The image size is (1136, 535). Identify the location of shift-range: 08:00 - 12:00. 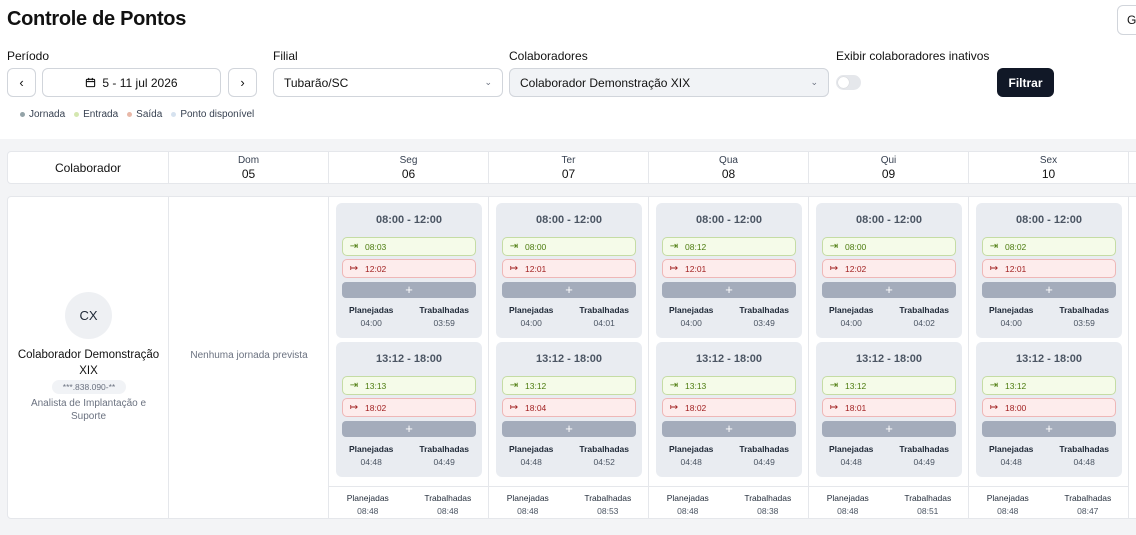
(569, 220).